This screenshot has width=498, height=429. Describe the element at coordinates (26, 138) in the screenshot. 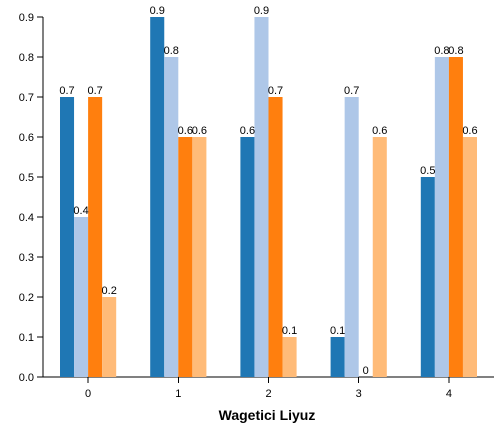

I see `y-tick-label: 0.6` at that location.